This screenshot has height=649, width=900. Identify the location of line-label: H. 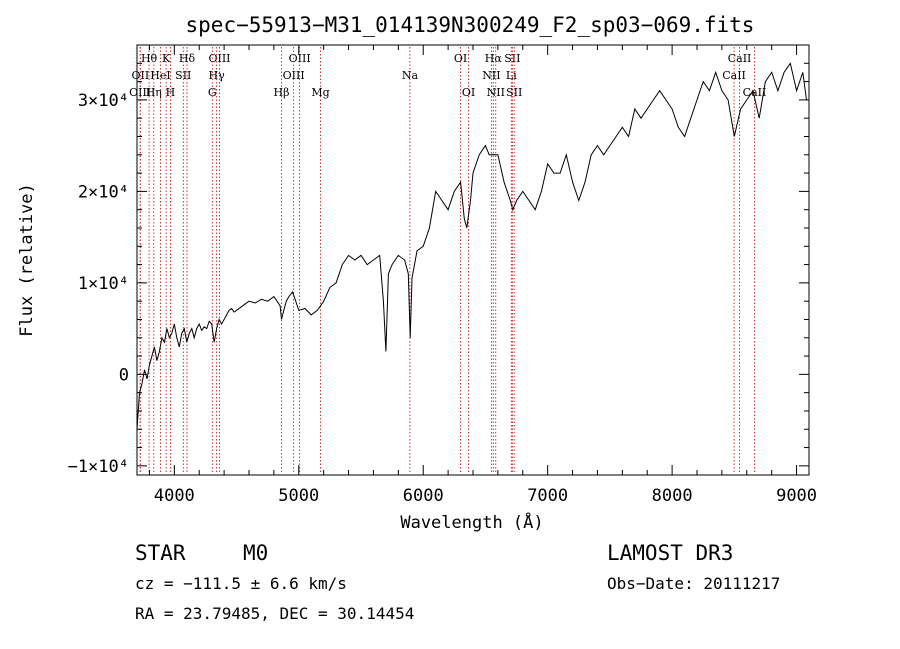
(171, 92).